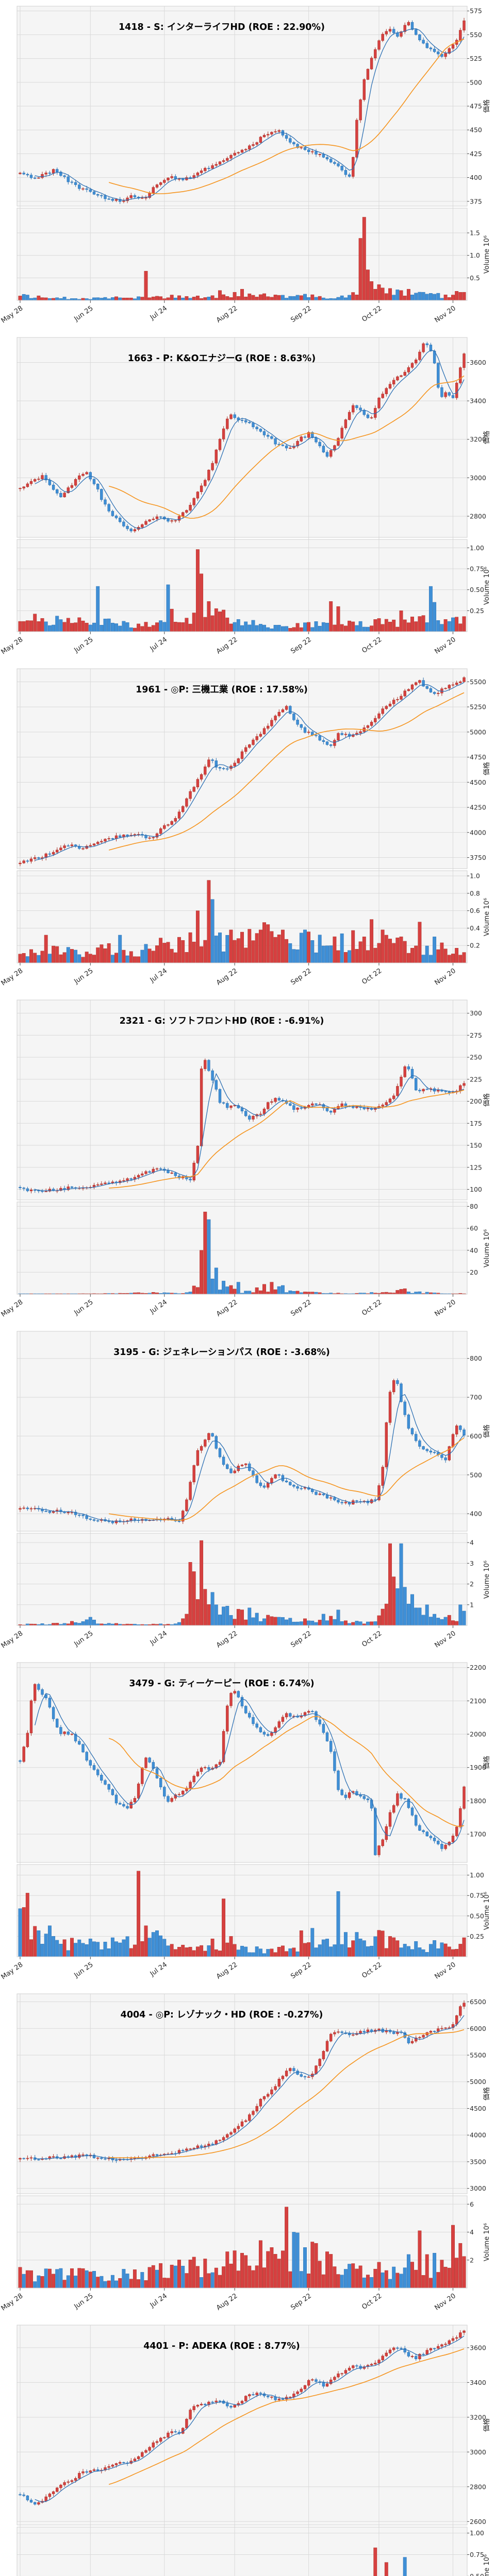 The height and width of the screenshot is (2576, 495). I want to click on ma-long-line, so click(286, 447).